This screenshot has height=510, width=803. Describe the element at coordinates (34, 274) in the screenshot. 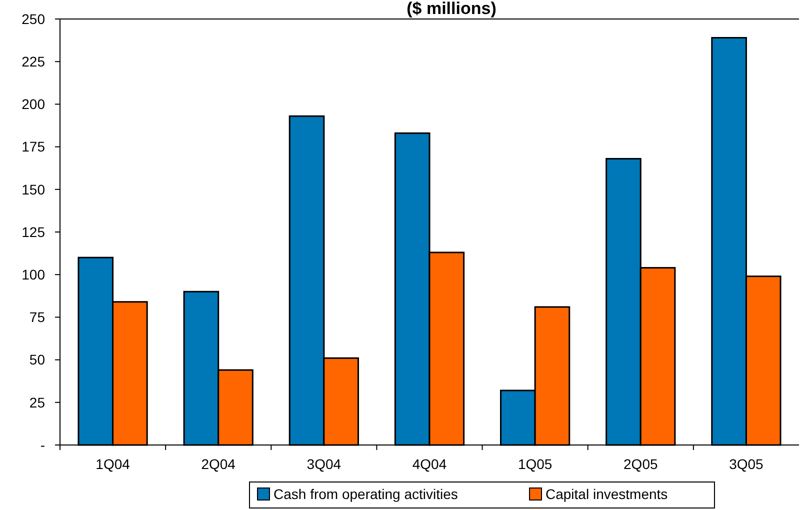

I see `y-tick-label: 100` at that location.